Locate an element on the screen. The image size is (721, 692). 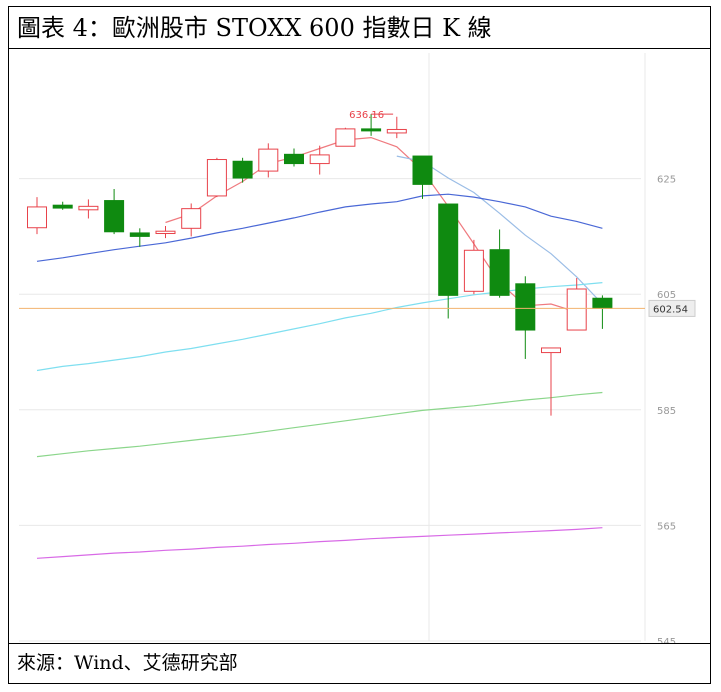
ma-line-ma250 is located at coordinates (319, 543).